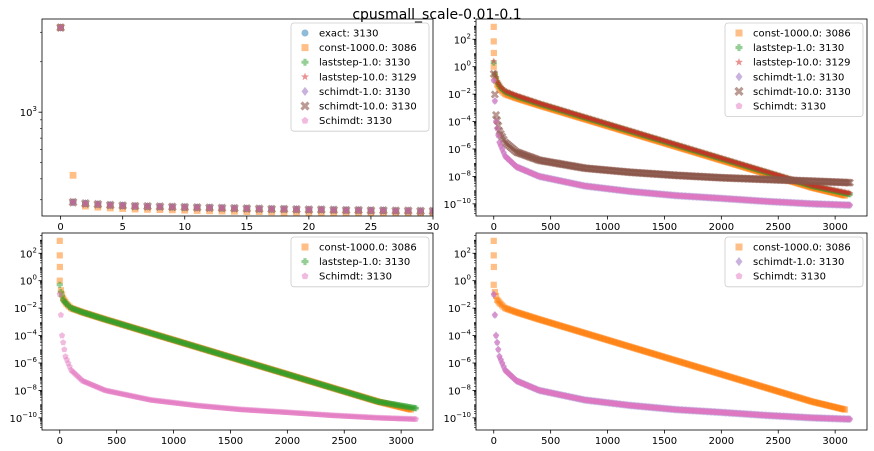 This screenshot has width=874, height=451. What do you see at coordinates (246, 227) in the screenshot?
I see `x-tick-label: 15` at bounding box center [246, 227].